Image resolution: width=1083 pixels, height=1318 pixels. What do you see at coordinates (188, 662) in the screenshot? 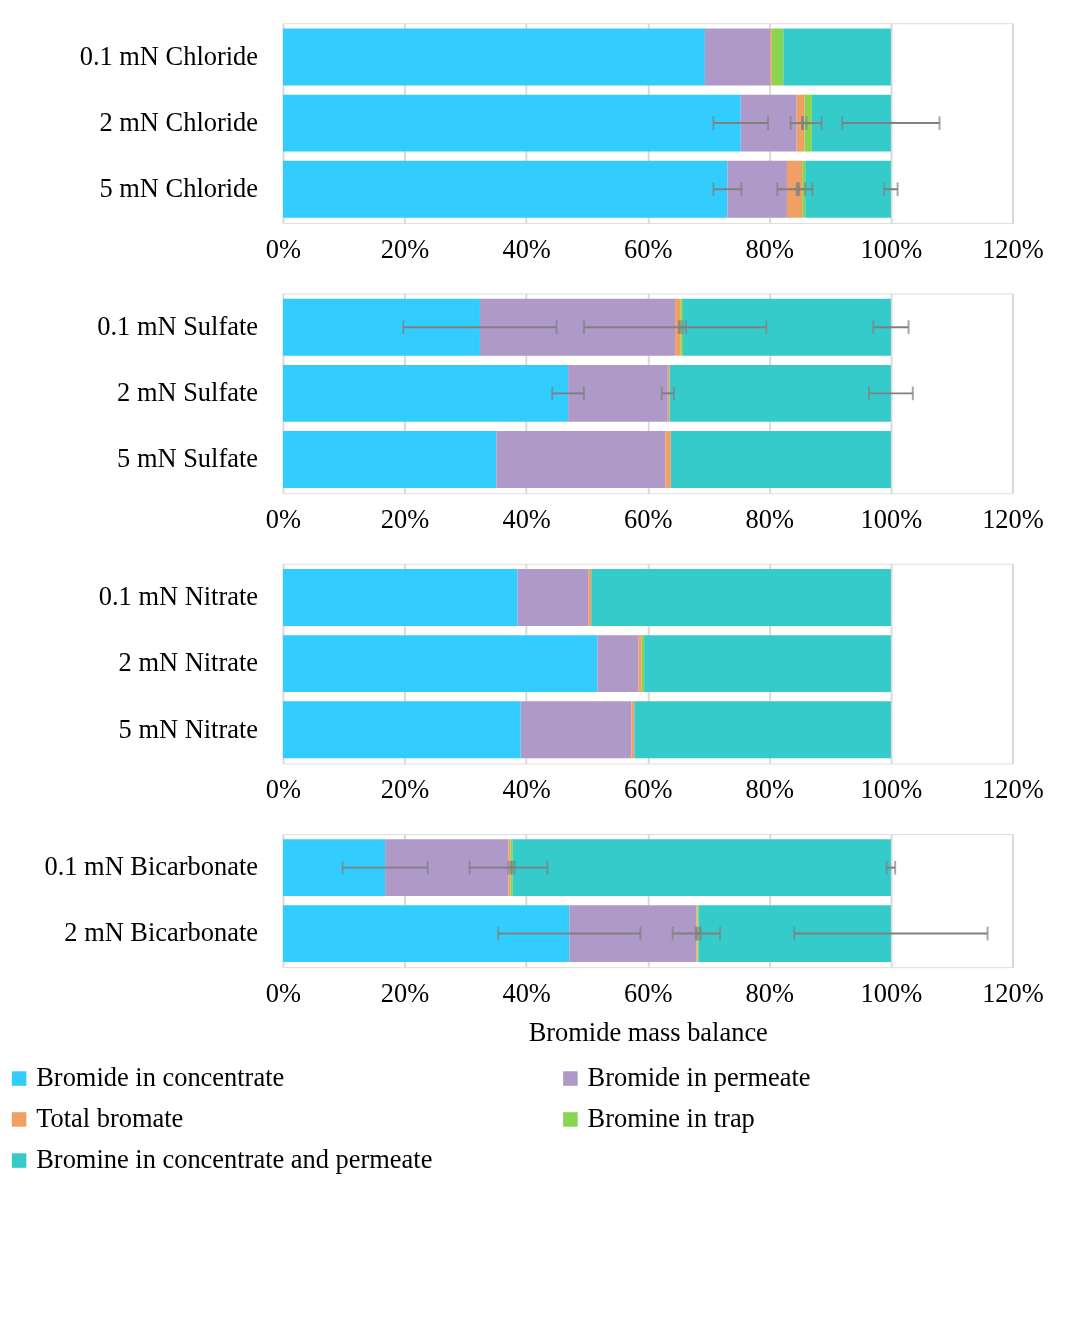
I see `y-tick-label: 2 mN Nitrate` at bounding box center [188, 662].